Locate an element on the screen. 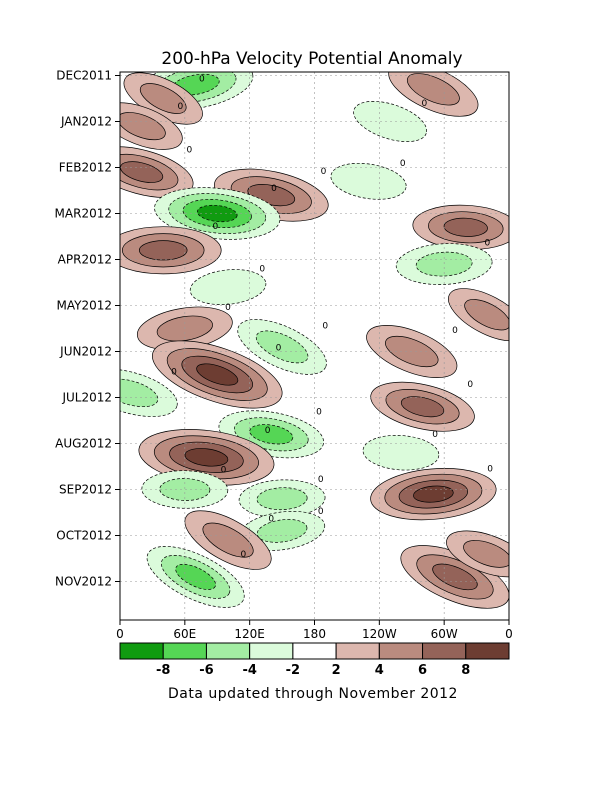 The width and height of the screenshot is (600, 800). colorbar: -8 -6 -4 -2 2 4 6 8 is located at coordinates (314, 660).